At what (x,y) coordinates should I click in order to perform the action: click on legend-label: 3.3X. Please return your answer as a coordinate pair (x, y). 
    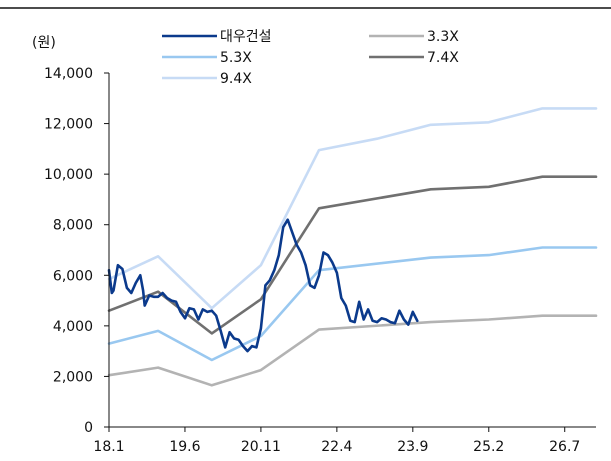
    Looking at the image, I should click on (443, 37).